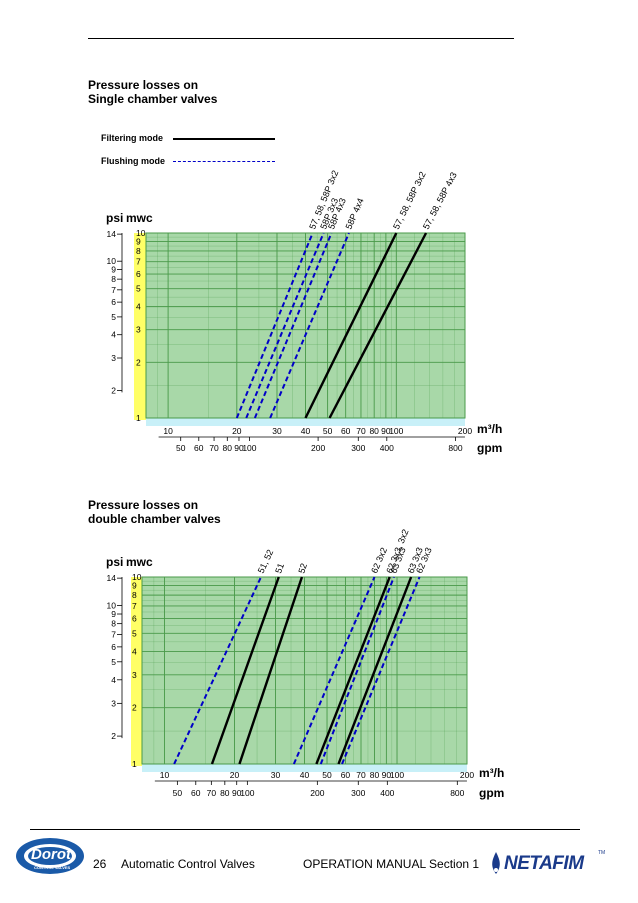 This screenshot has height=903, width=638. Describe the element at coordinates (386, 431) in the screenshot. I see `m3h-tick-label: 90` at that location.